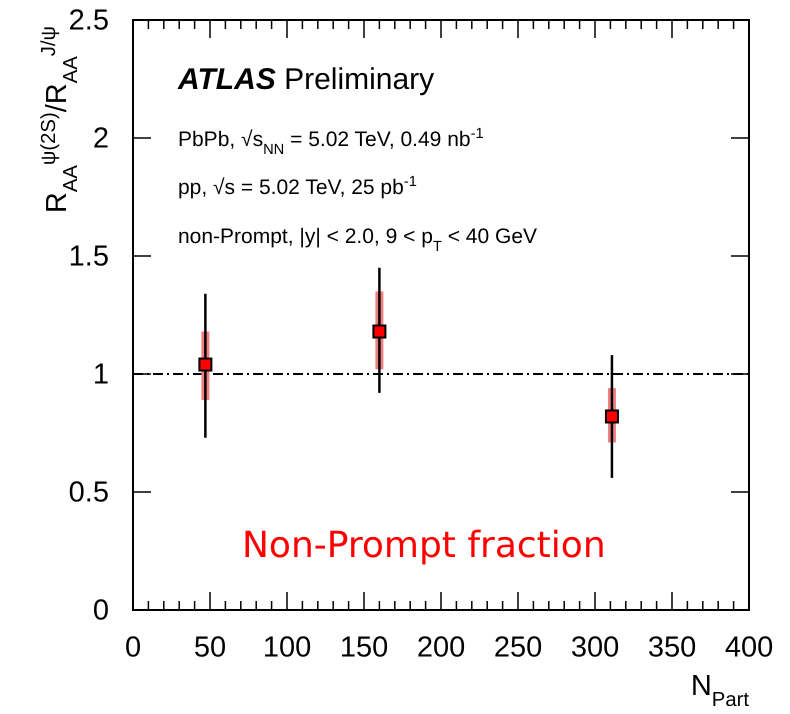 The height and width of the screenshot is (714, 790). Describe the element at coordinates (305, 79) in the screenshot. I see `annotation: ATLAS Preliminary` at that location.